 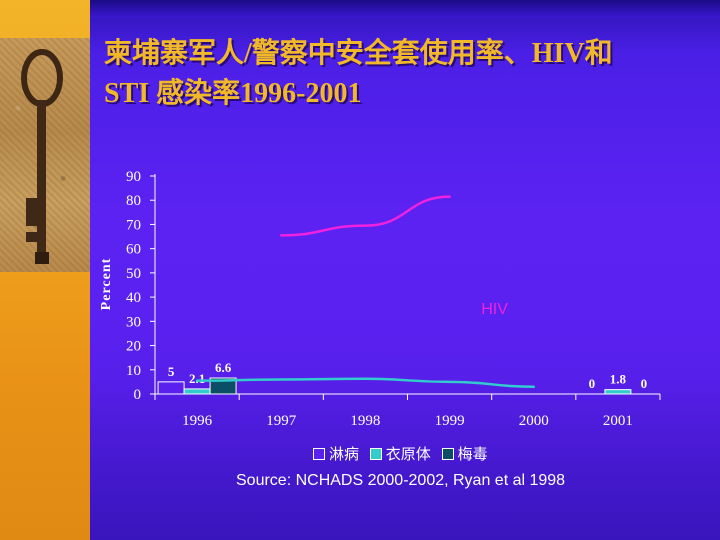 I want to click on legend-label-chlamydia: 衣原体, so click(x=408, y=454).